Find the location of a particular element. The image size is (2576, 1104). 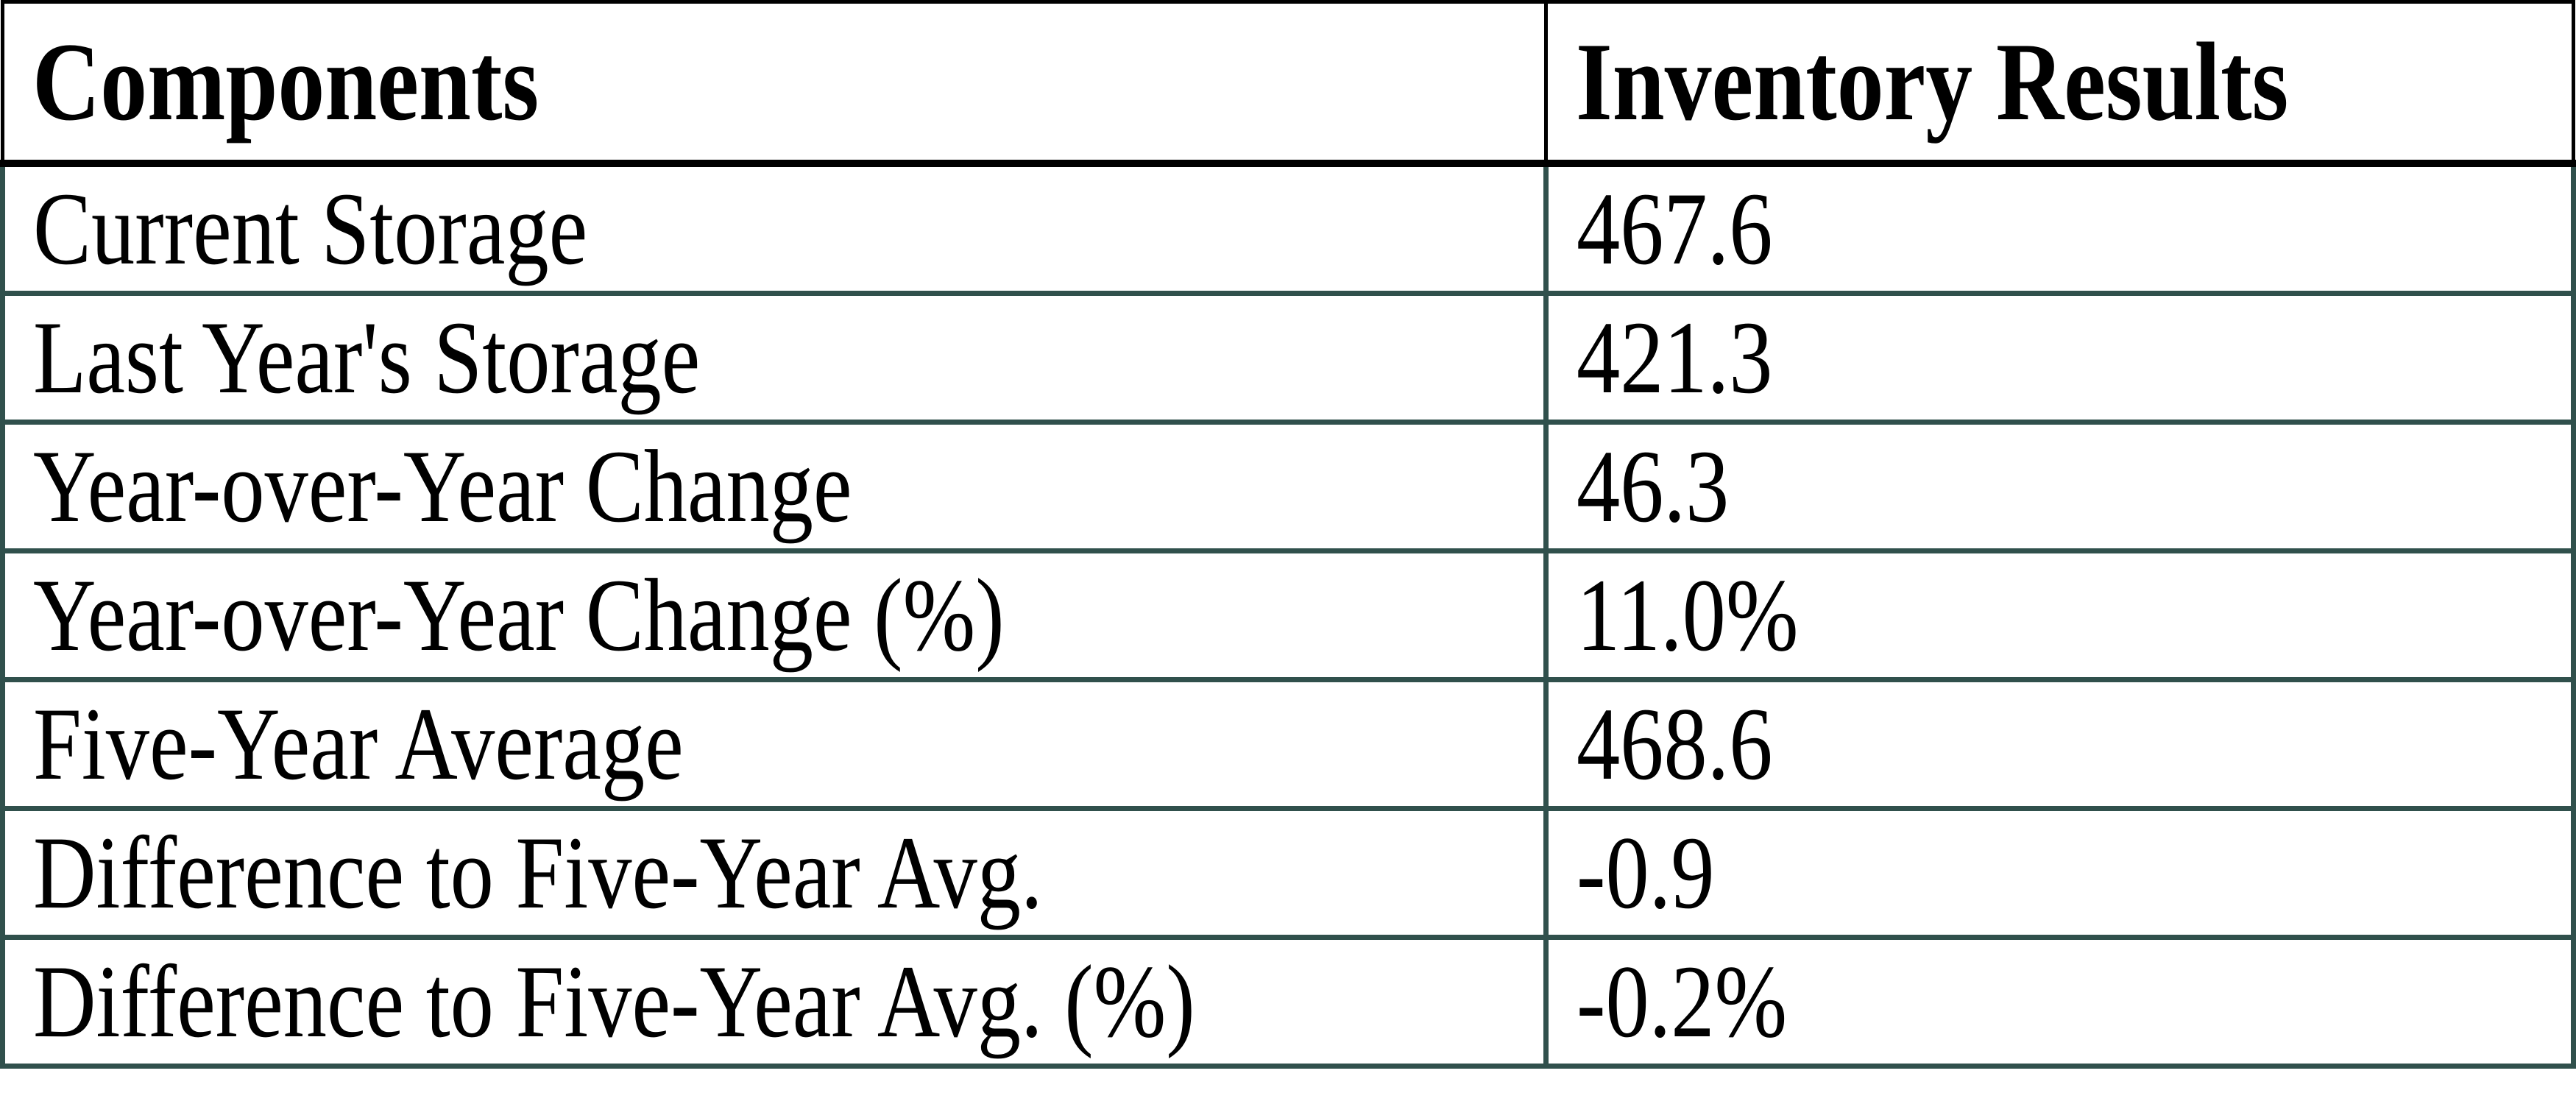

value-cell: 46.3 is located at coordinates (2059, 486).